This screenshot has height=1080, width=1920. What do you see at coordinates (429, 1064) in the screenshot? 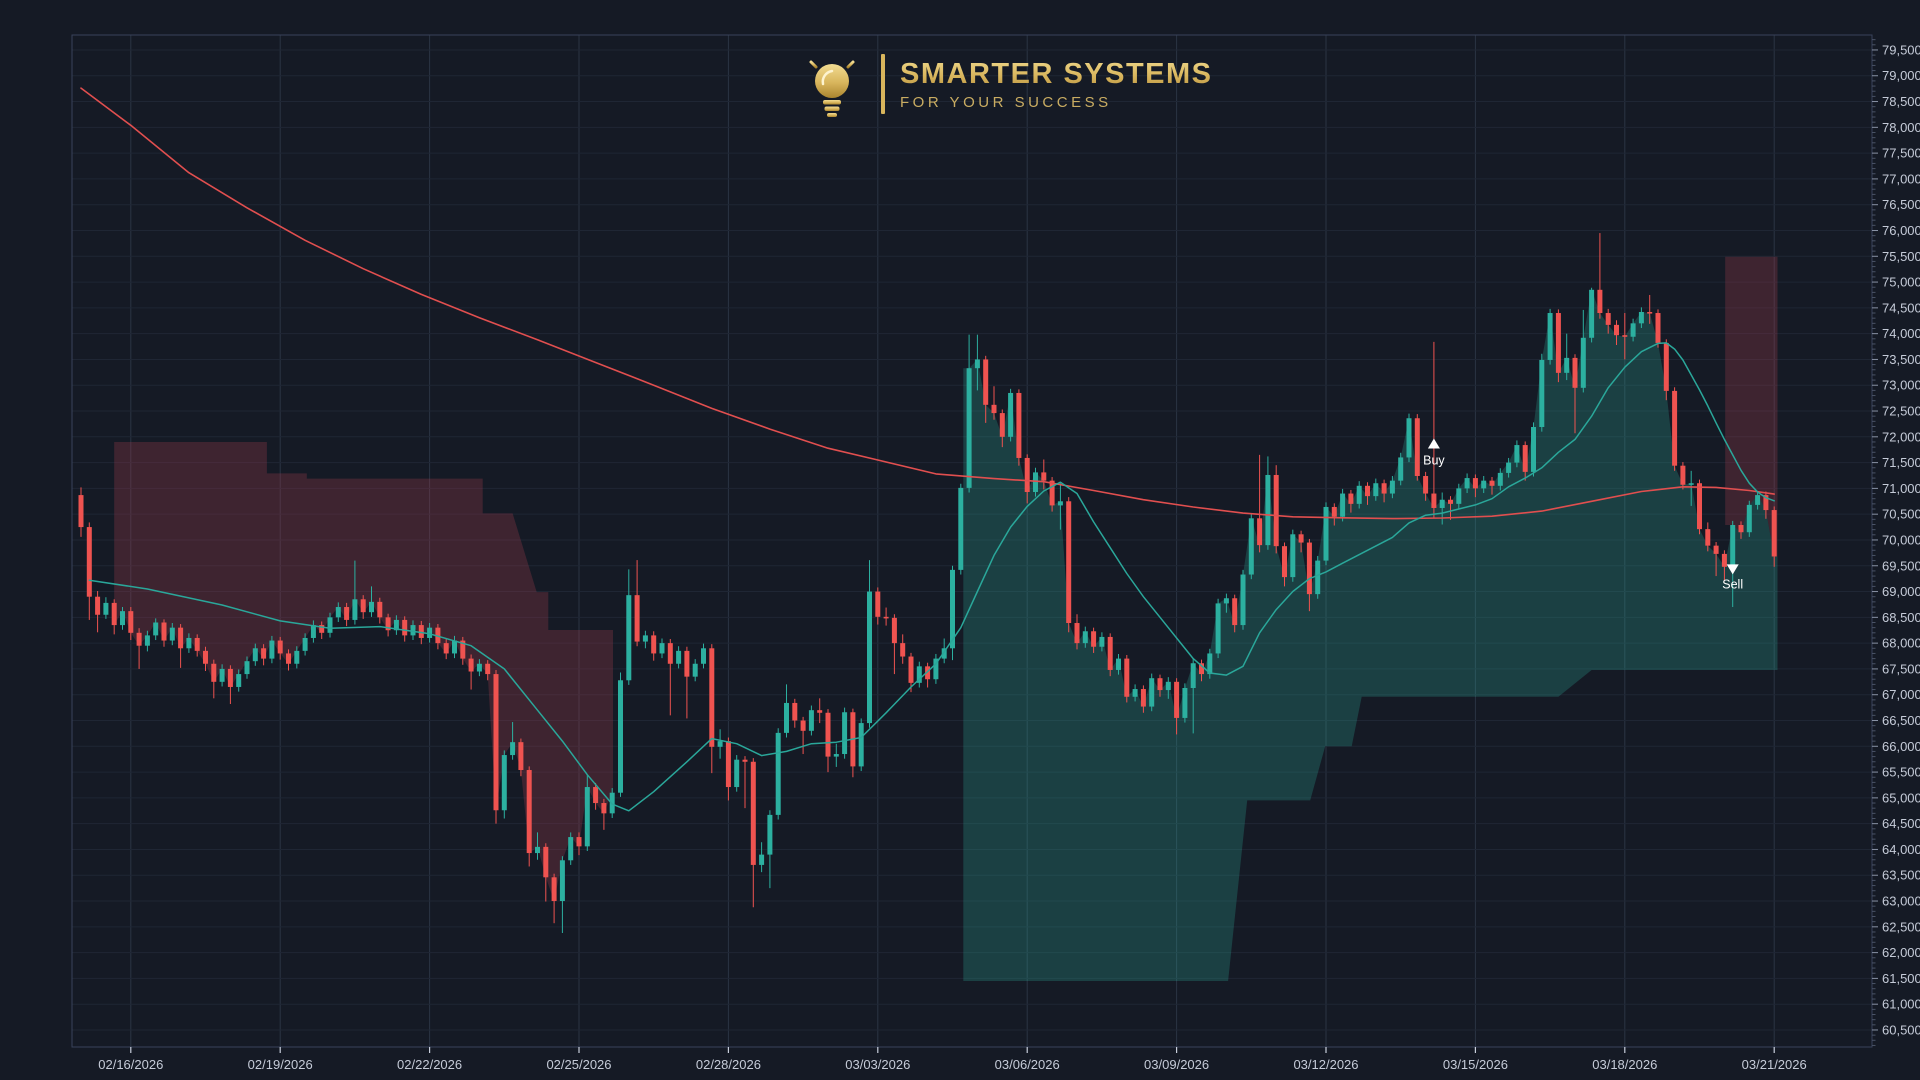
I see `x-axis-label: 02/22/2026` at bounding box center [429, 1064].